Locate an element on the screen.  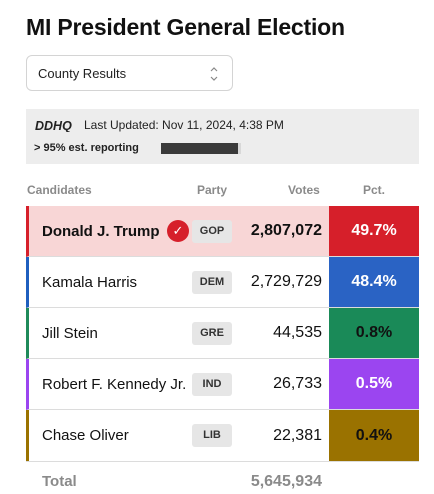
reporting-progress-bar is located at coordinates (201, 148).